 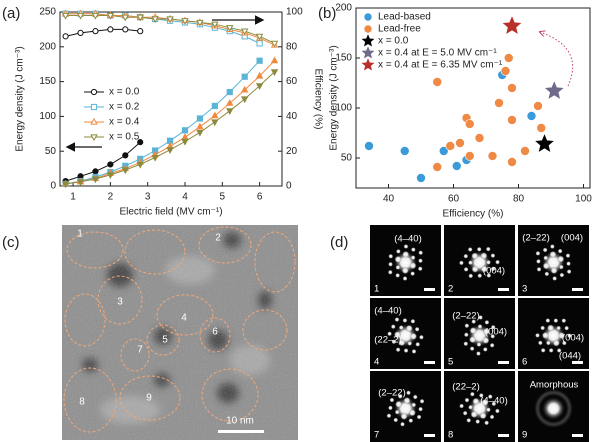 I want to click on y-tick-label: 50, so click(x=347, y=158).